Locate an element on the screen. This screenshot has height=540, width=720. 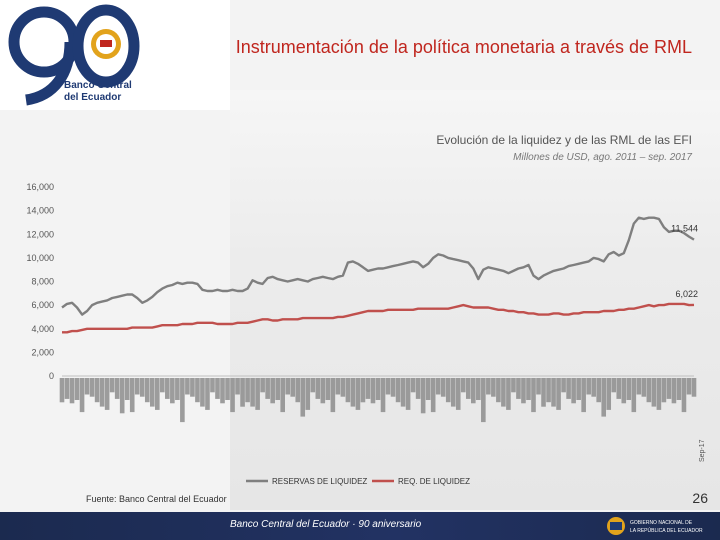
page-number: 26 is located at coordinates (700, 498).